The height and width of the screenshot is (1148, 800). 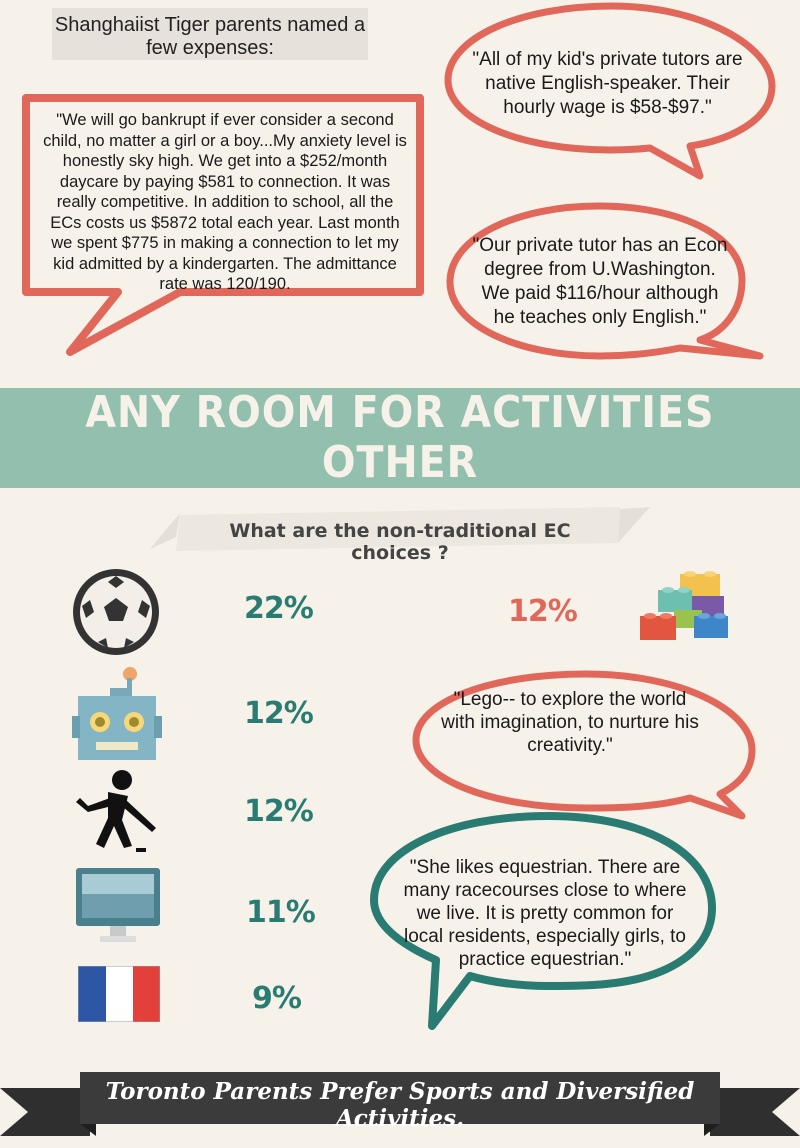 What do you see at coordinates (116, 612) in the screenshot?
I see `soccer-ball-icon` at bounding box center [116, 612].